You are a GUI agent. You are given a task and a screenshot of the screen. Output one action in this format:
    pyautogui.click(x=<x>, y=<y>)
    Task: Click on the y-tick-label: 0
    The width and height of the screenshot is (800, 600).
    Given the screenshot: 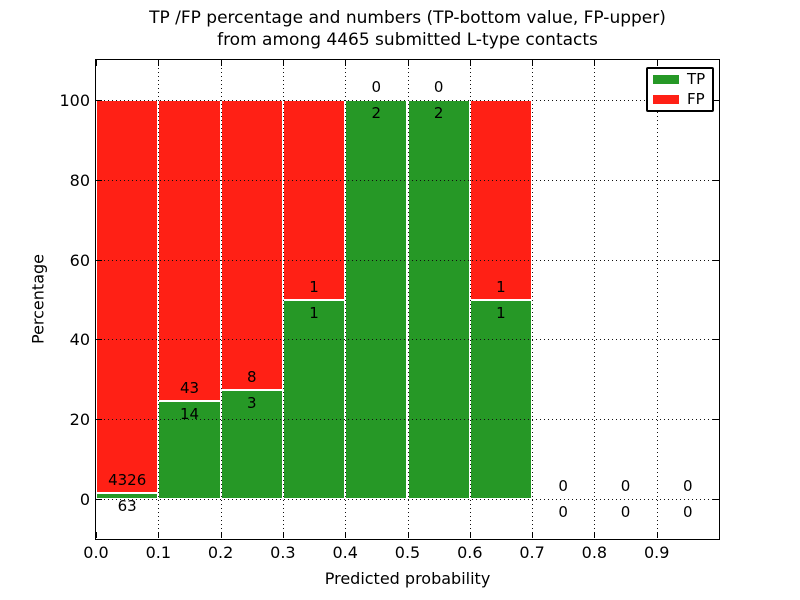 What is the action you would take?
    pyautogui.click(x=84, y=499)
    